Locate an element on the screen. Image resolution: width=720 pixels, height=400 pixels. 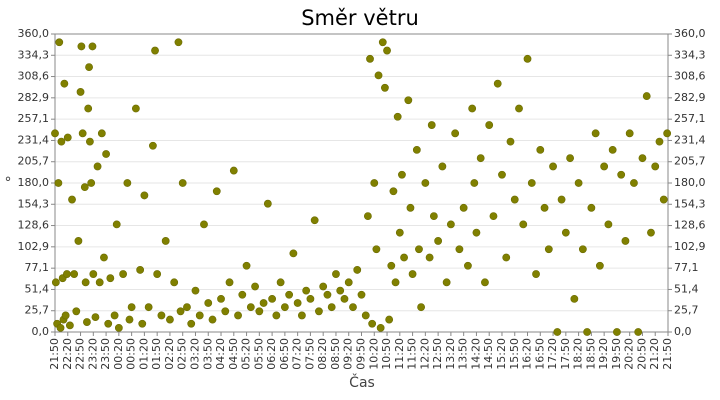
y2-tick-label: 77,1 is located at coordinates (686, 267).